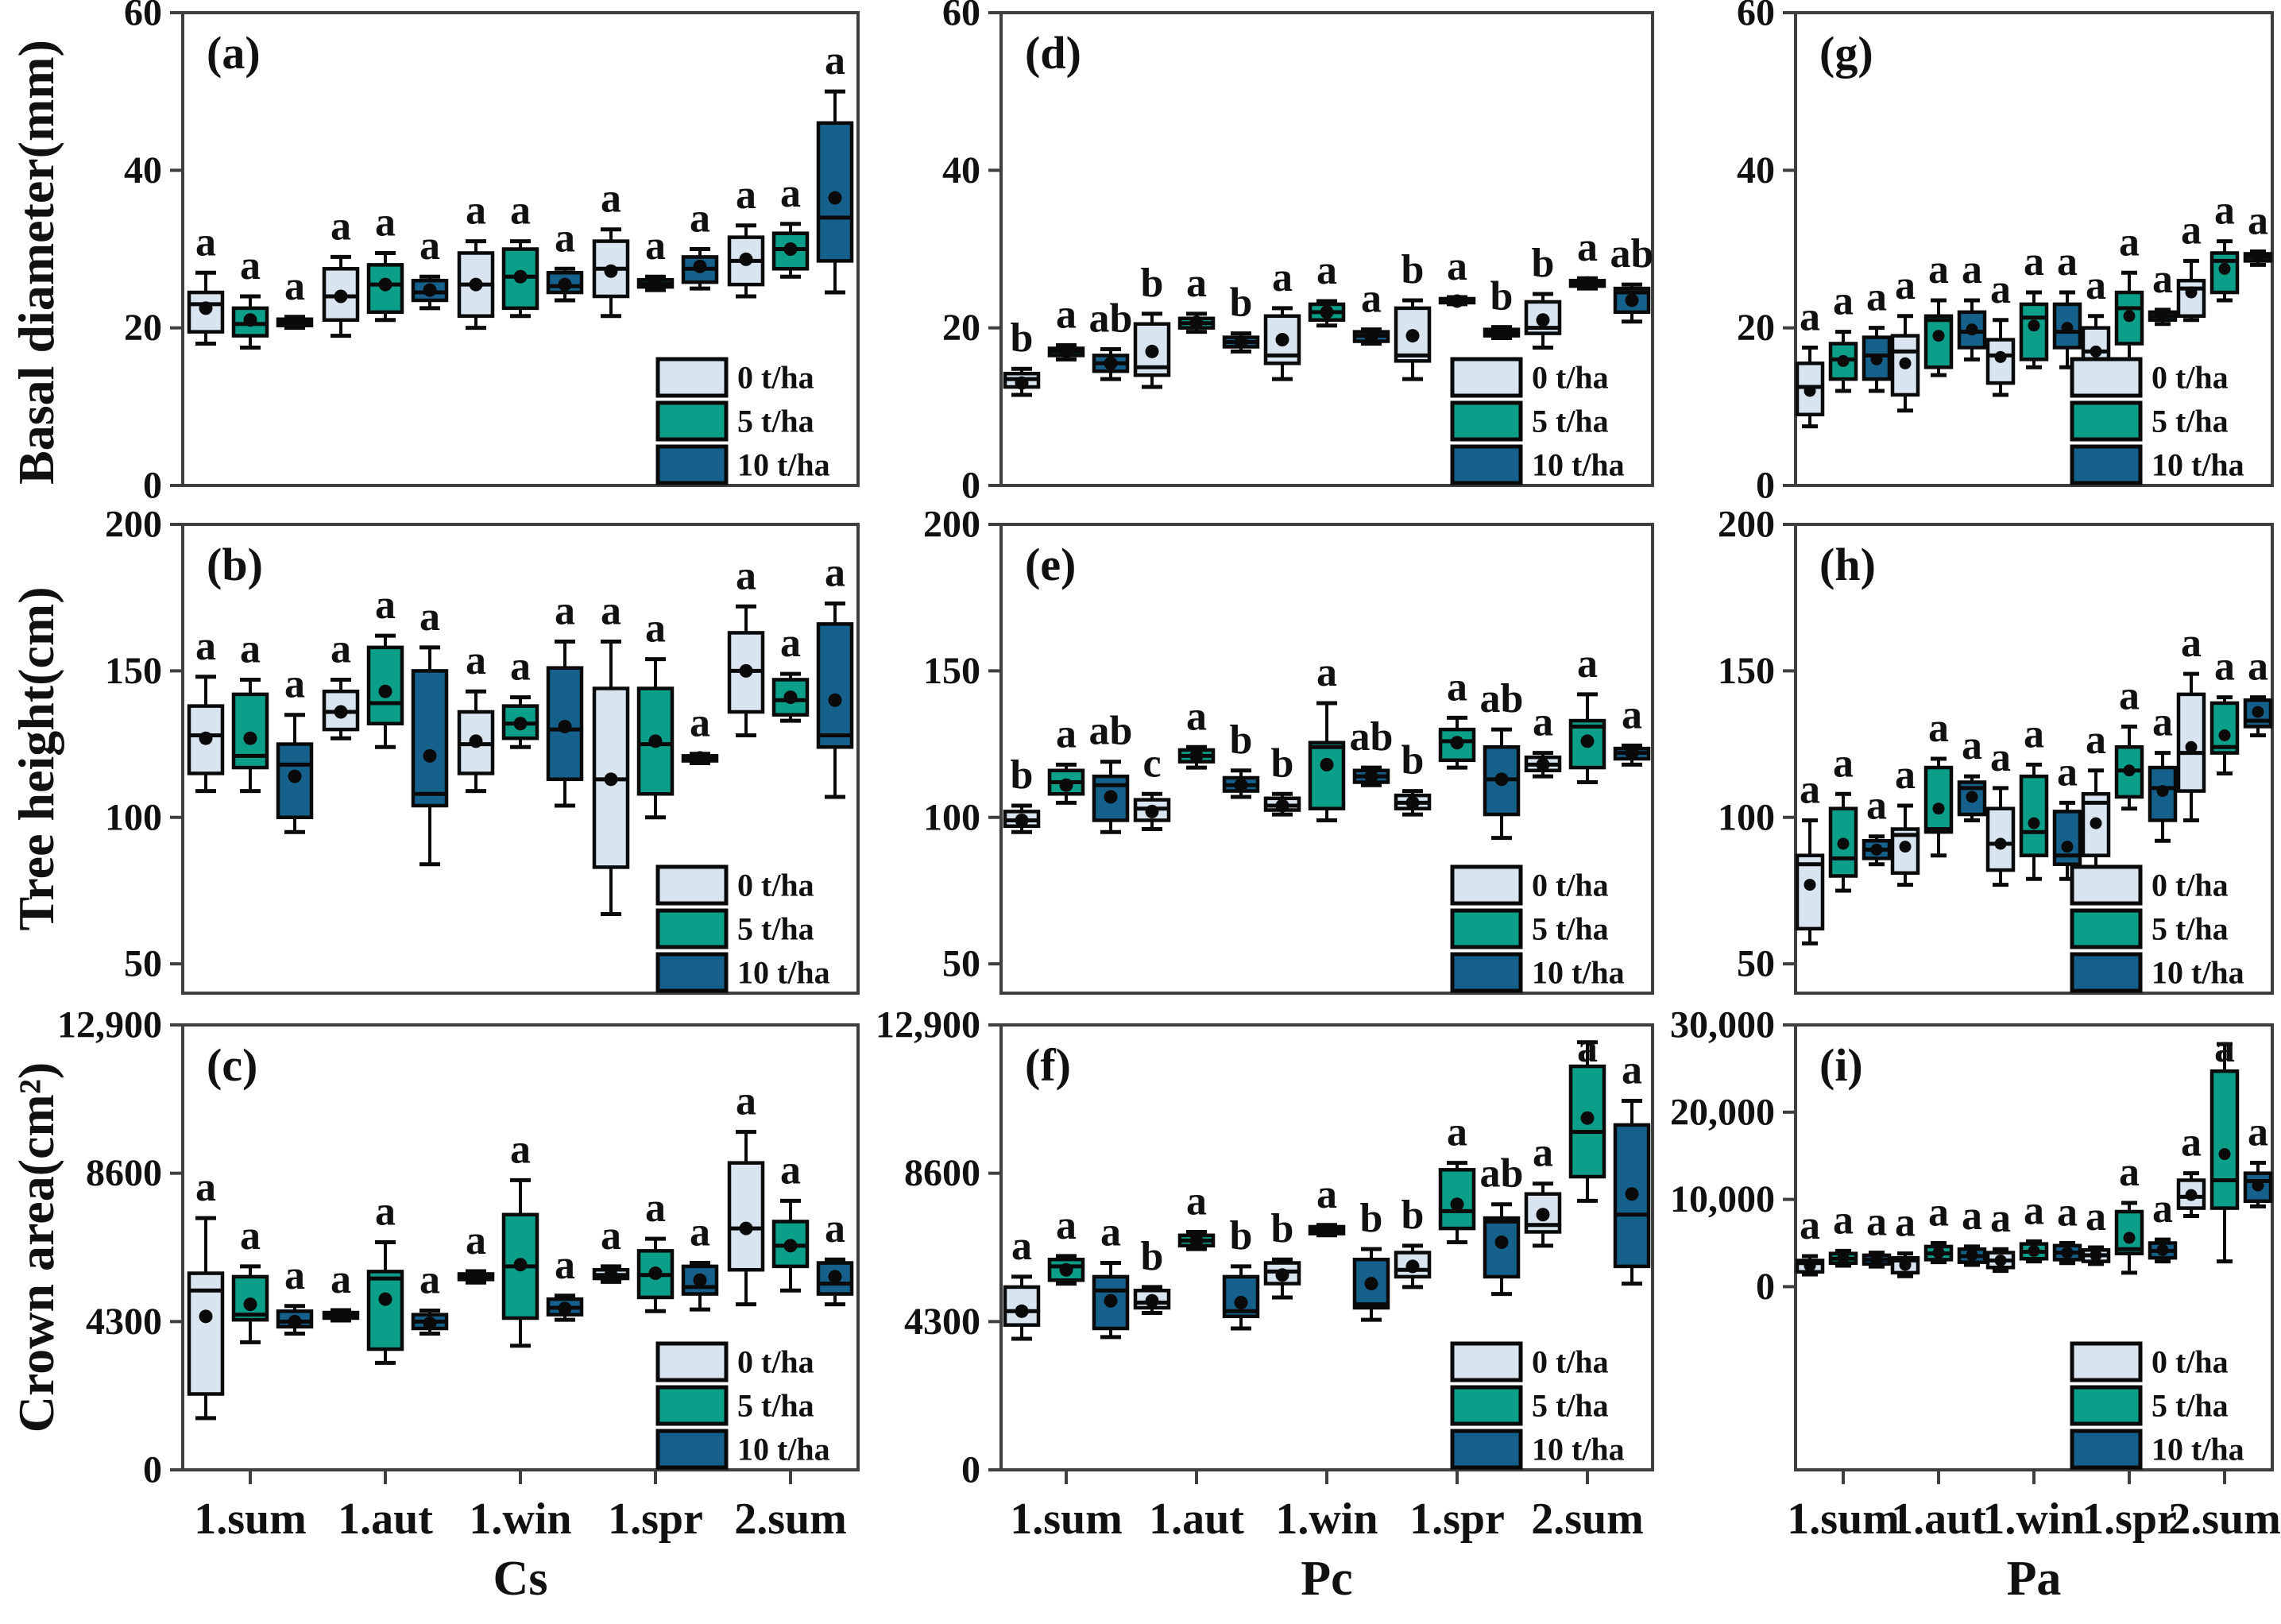 The height and width of the screenshot is (1624, 2281). Describe the element at coordinates (565, 698) in the screenshot. I see `boxplot-b-1.win-10 t/ha: a` at that location.